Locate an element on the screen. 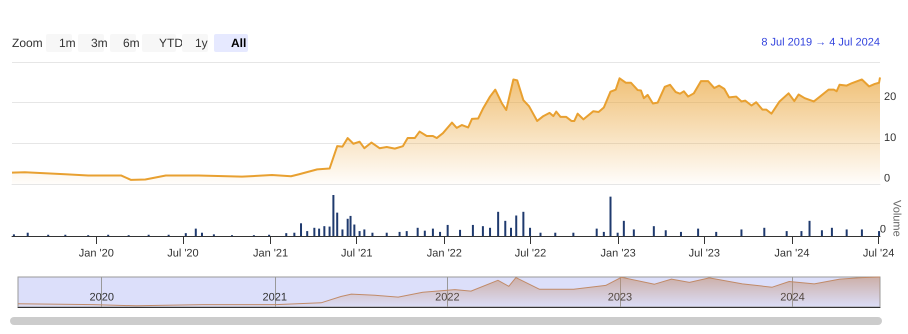  x-tick-label: 2024 is located at coordinates (792, 298).